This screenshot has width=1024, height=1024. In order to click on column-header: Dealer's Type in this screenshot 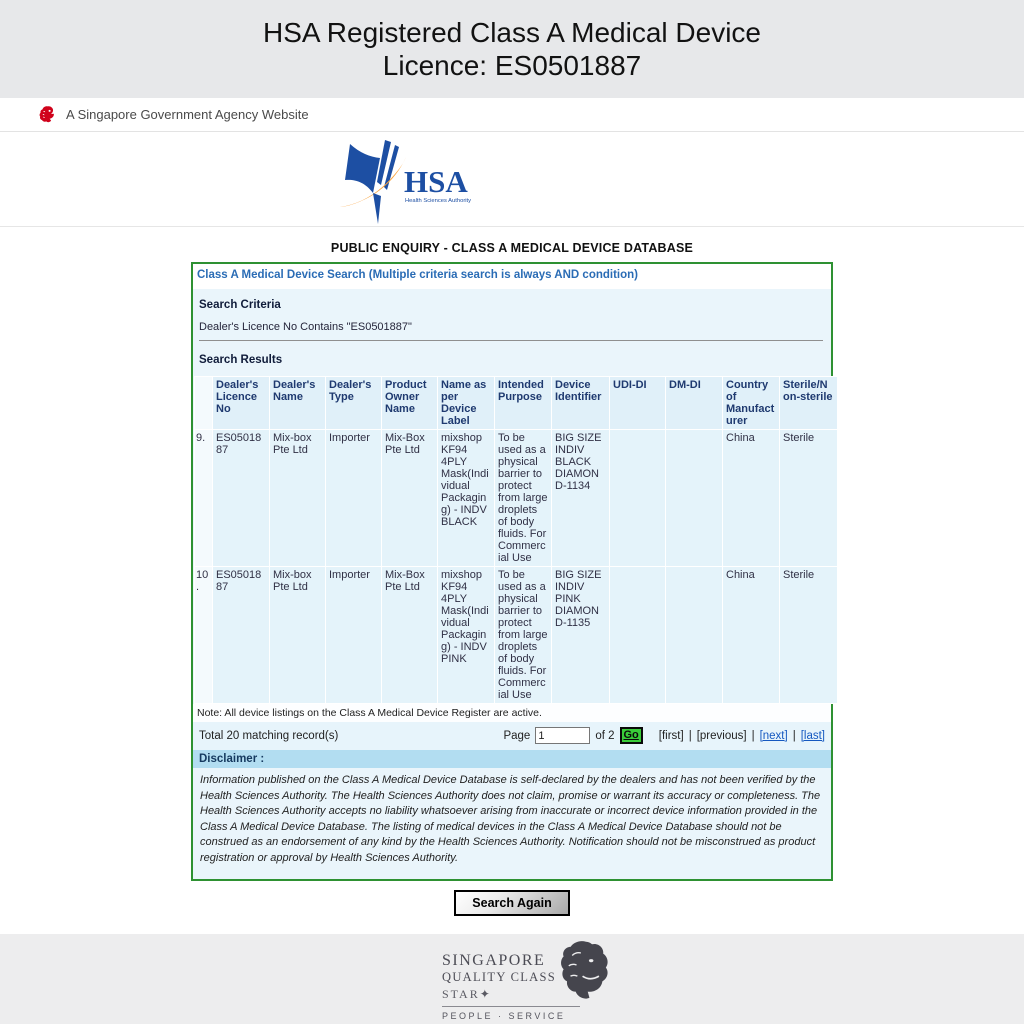, I will do `click(353, 403)`.